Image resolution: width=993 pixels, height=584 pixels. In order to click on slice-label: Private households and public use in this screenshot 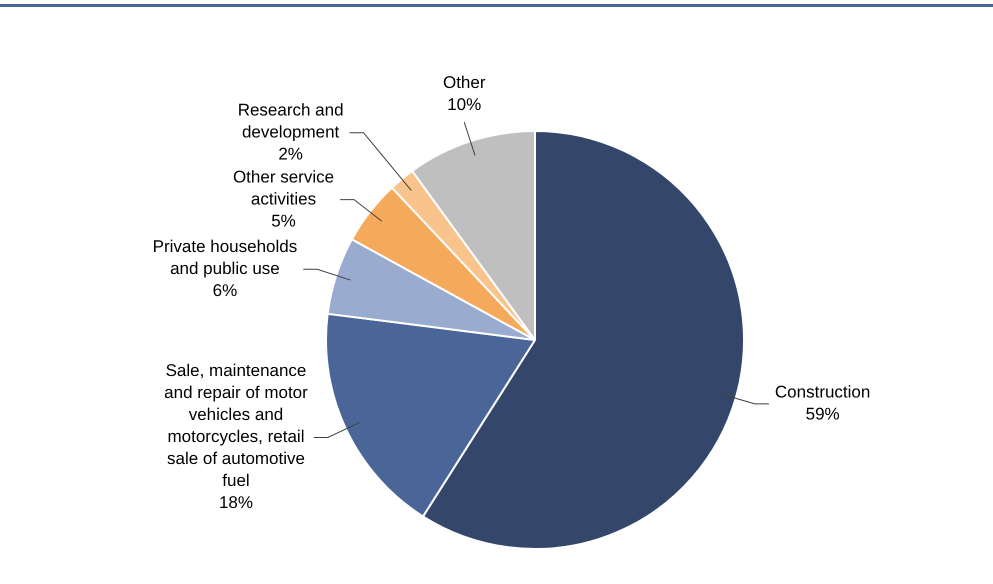, I will do `click(225, 257)`.